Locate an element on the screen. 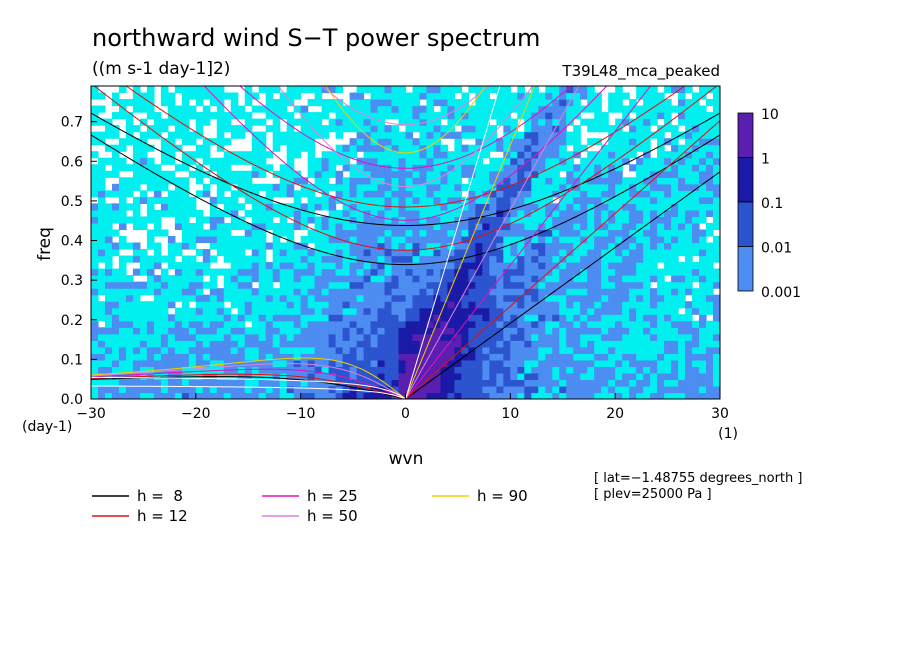  dispersion-h90-rossby is located at coordinates (248, 378).